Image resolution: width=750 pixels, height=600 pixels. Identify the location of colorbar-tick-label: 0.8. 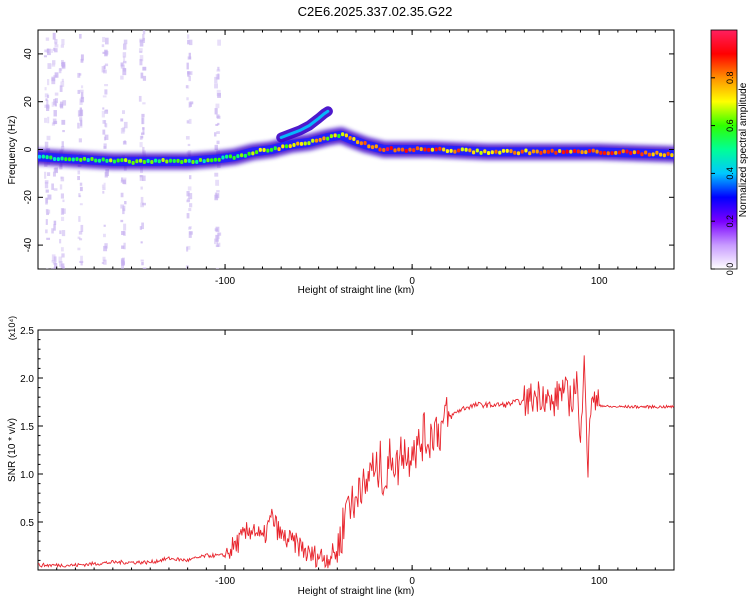
(730, 78).